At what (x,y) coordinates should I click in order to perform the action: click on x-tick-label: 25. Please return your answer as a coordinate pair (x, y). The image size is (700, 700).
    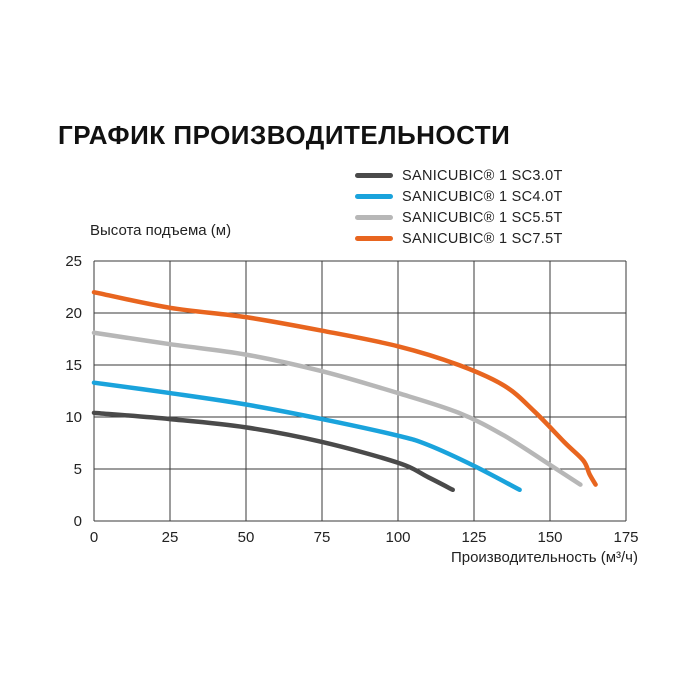
    Looking at the image, I should click on (170, 537).